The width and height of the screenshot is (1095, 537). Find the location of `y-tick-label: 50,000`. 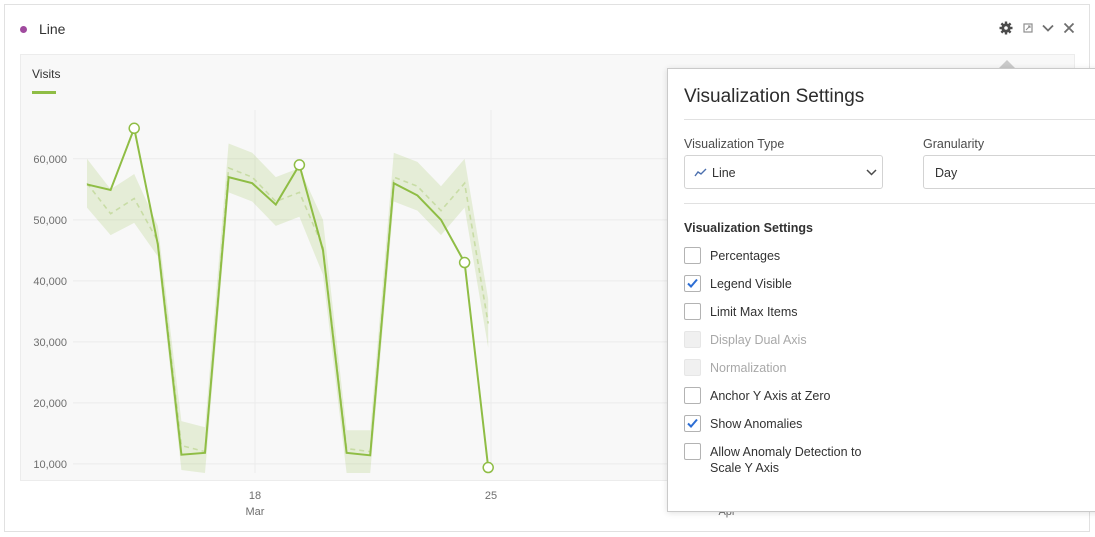

y-tick-label: 50,000 is located at coordinates (50, 221).